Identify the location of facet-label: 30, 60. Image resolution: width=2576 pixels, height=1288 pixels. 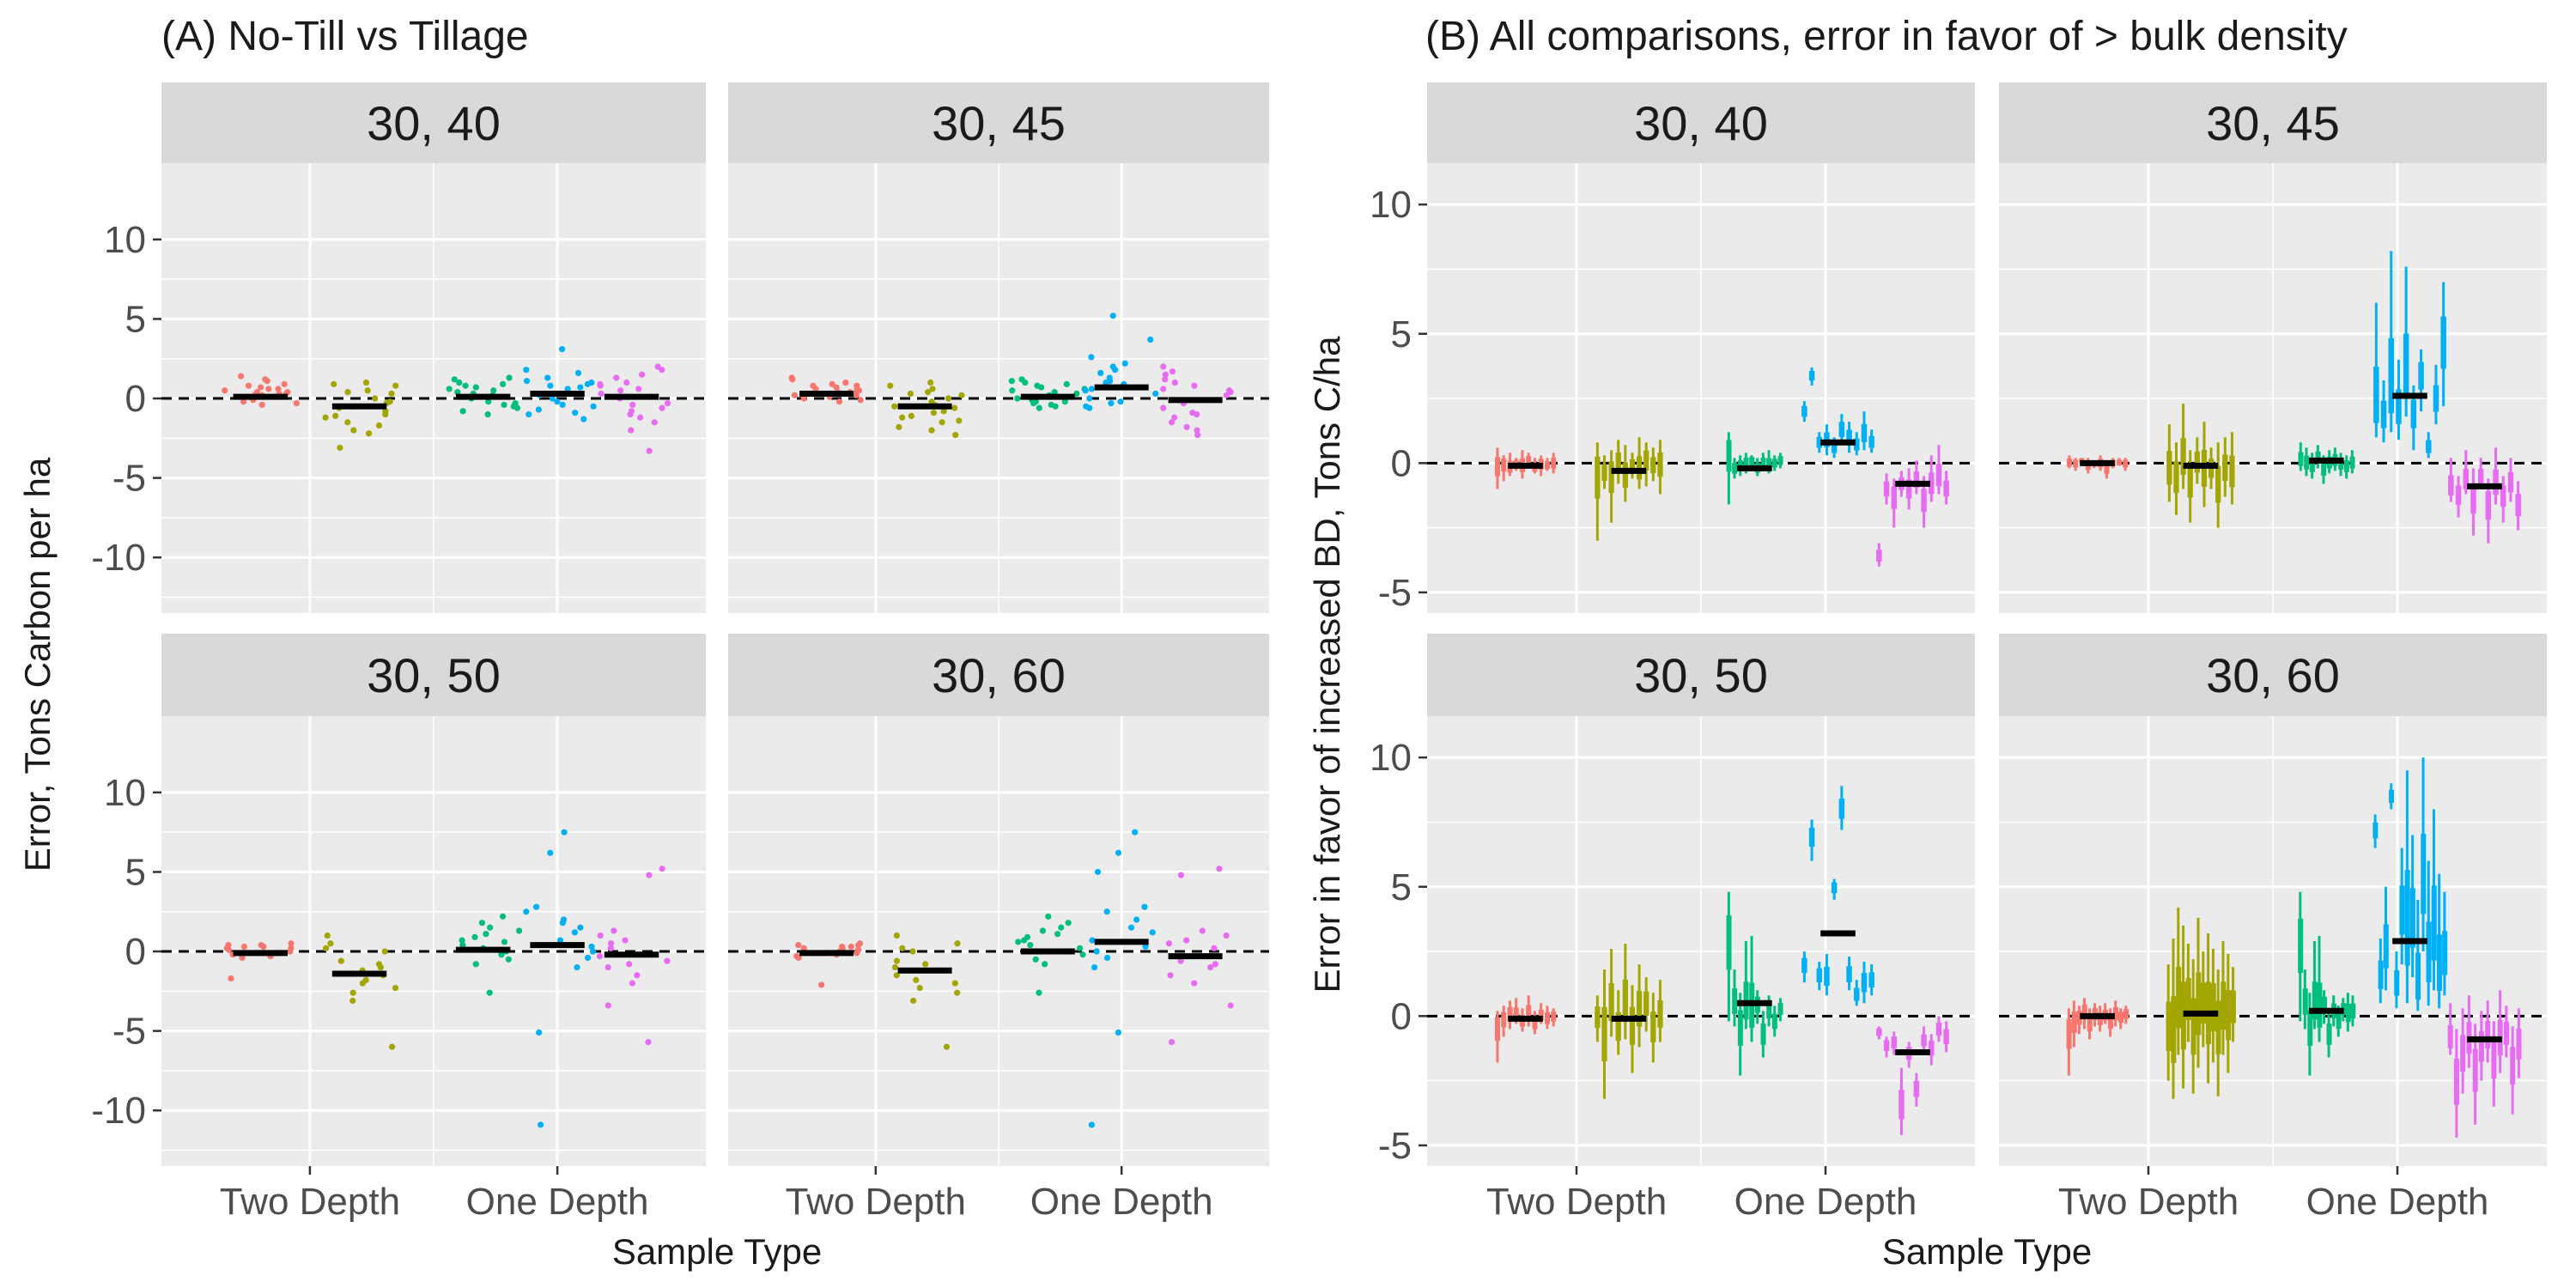
(999, 675).